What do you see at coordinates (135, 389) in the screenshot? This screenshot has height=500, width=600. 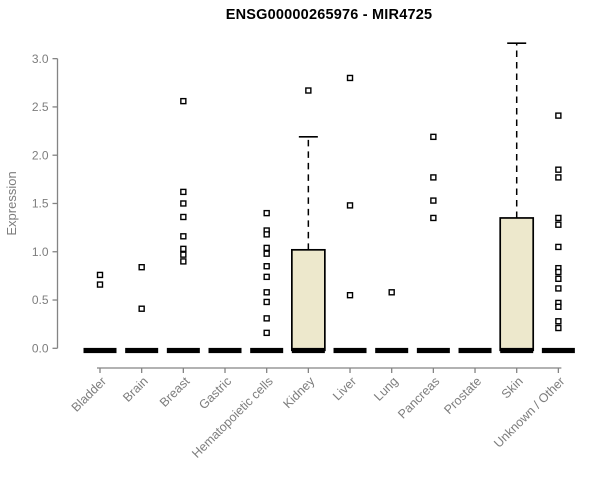 I see `x-tick-label-brain: Brain` at bounding box center [135, 389].